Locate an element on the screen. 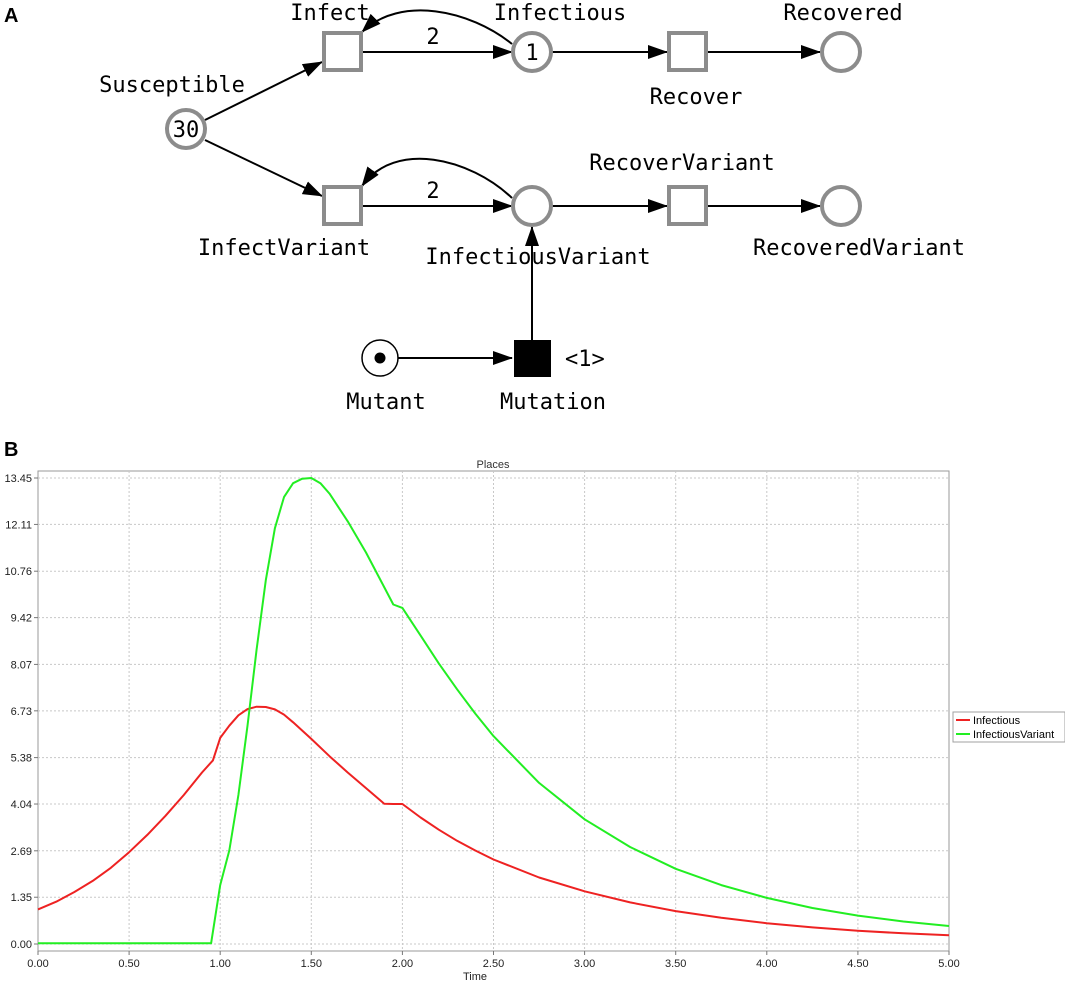  x-tick-label: 0.50 is located at coordinates (128, 964).